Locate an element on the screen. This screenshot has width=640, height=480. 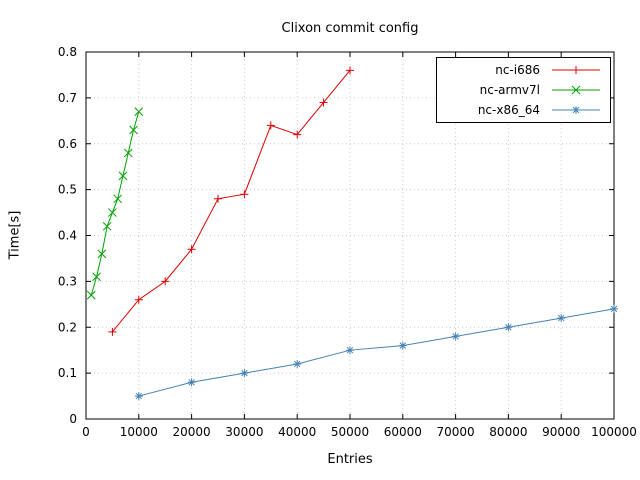
y-tick-label: 0.3 is located at coordinates (67, 281).